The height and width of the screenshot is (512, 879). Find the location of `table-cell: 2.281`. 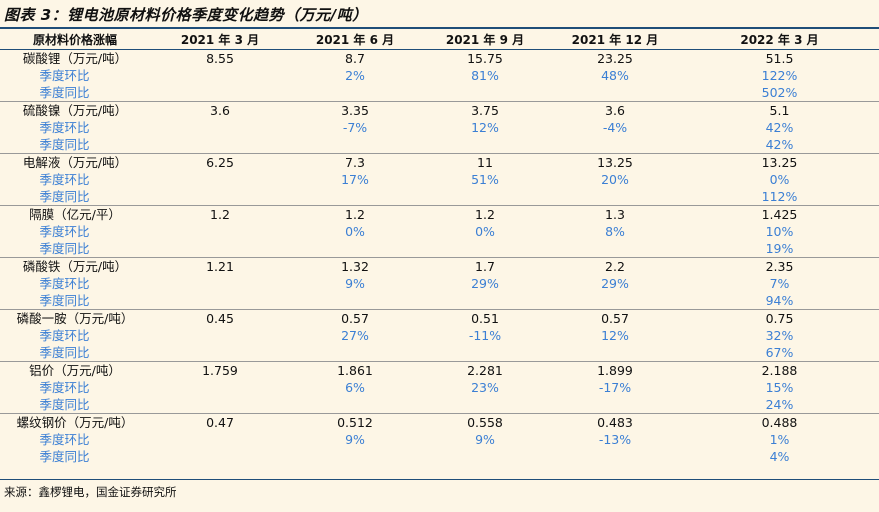

table-cell: 2.281 is located at coordinates (485, 370).